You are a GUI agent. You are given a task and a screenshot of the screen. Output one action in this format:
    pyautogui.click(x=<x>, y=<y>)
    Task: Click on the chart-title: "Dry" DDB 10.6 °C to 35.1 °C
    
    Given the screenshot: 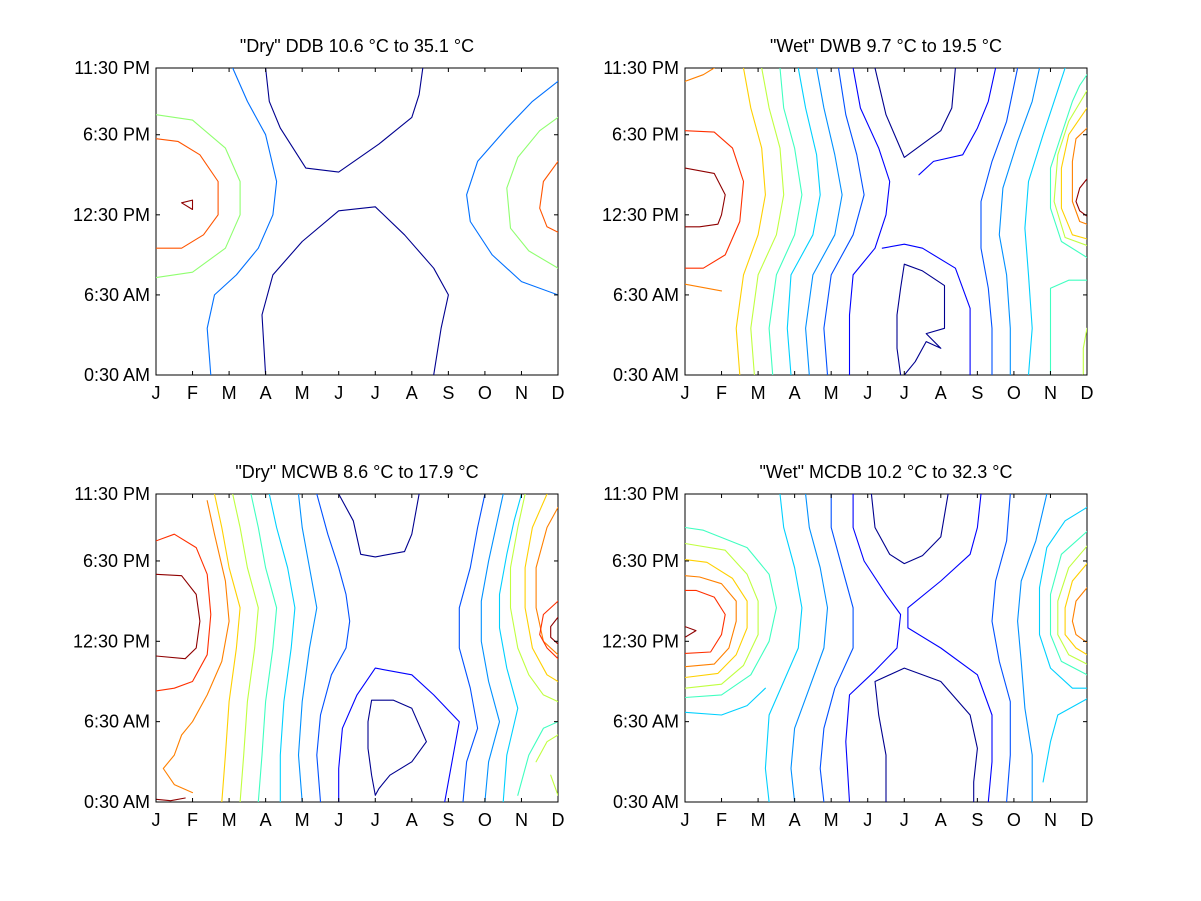 What is the action you would take?
    pyautogui.click(x=357, y=46)
    